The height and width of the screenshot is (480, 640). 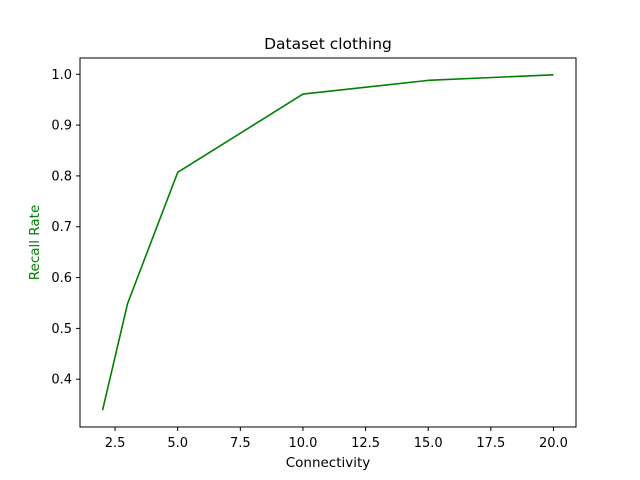 I want to click on y-axis: 0.4 0.5 0.6 0.7 0.8 0.9 1.0, so click(x=65, y=228).